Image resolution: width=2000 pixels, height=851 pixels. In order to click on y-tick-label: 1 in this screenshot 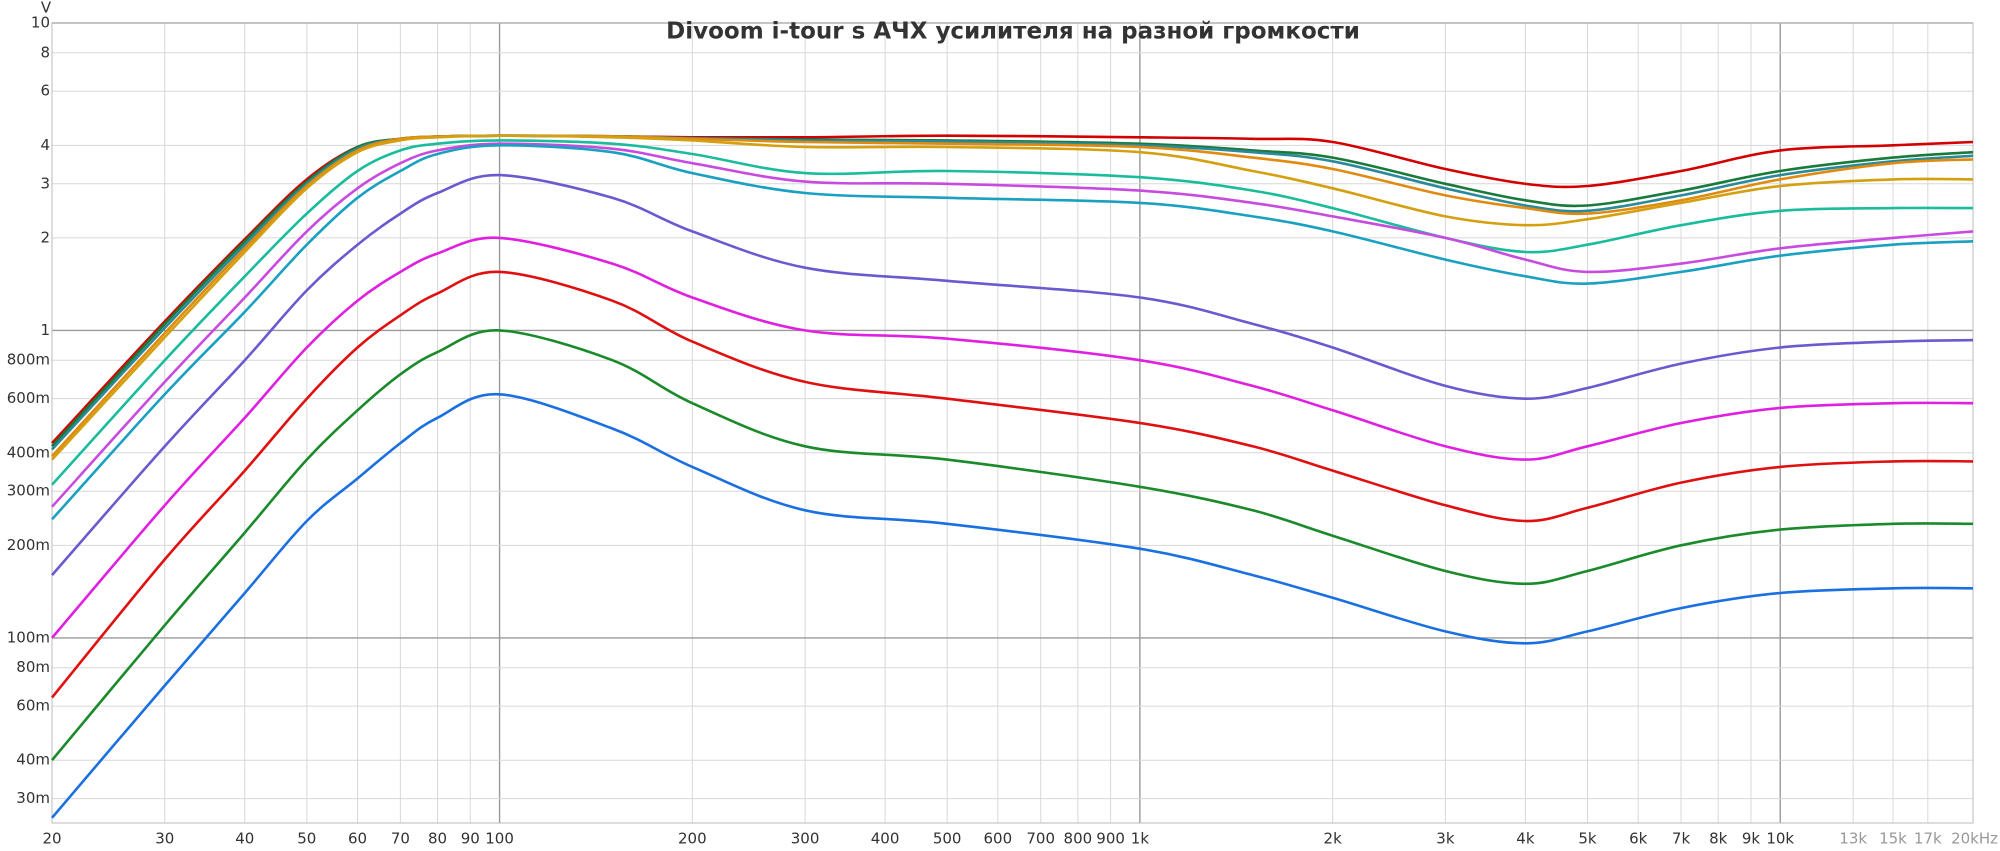, I will do `click(45, 330)`.